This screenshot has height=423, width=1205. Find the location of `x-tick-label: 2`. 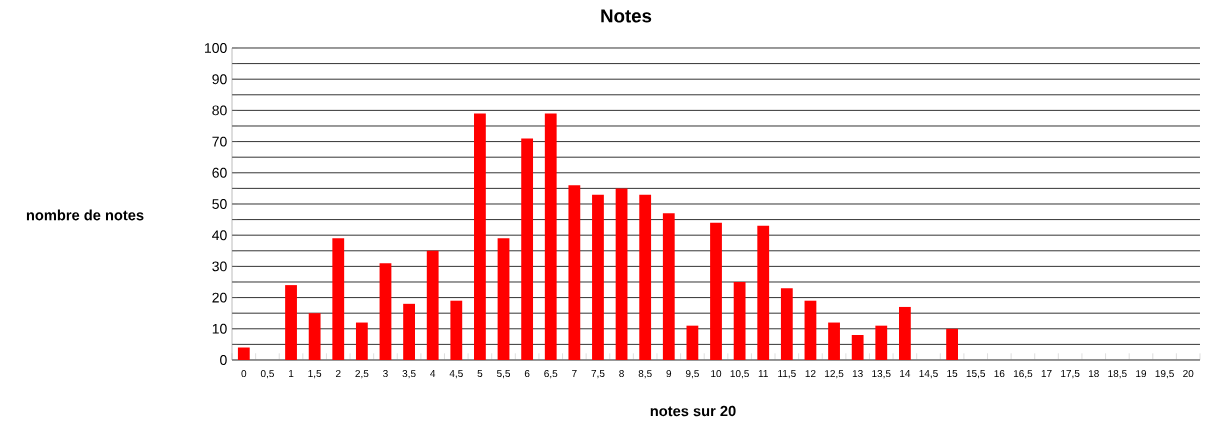

x-tick-label: 2 is located at coordinates (338, 374).